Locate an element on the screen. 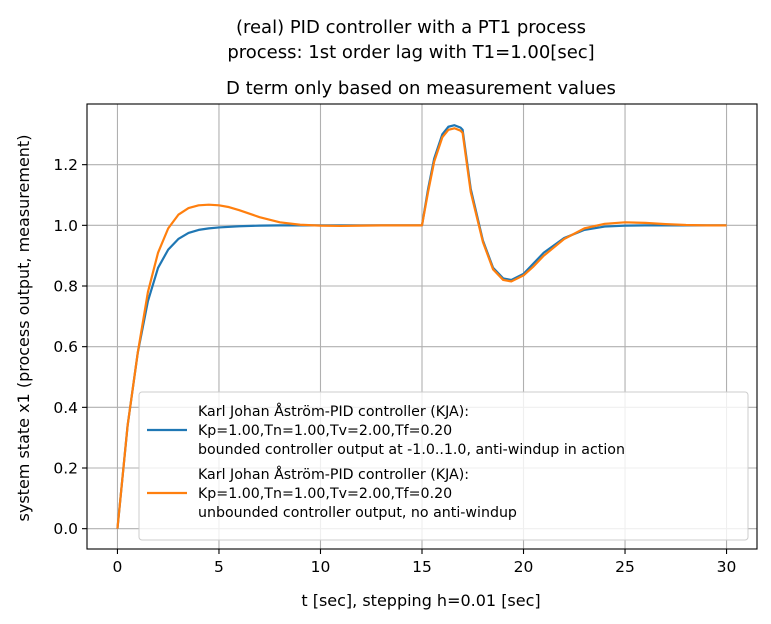 The image size is (771, 624). x-tick-label: 5 is located at coordinates (219, 567).